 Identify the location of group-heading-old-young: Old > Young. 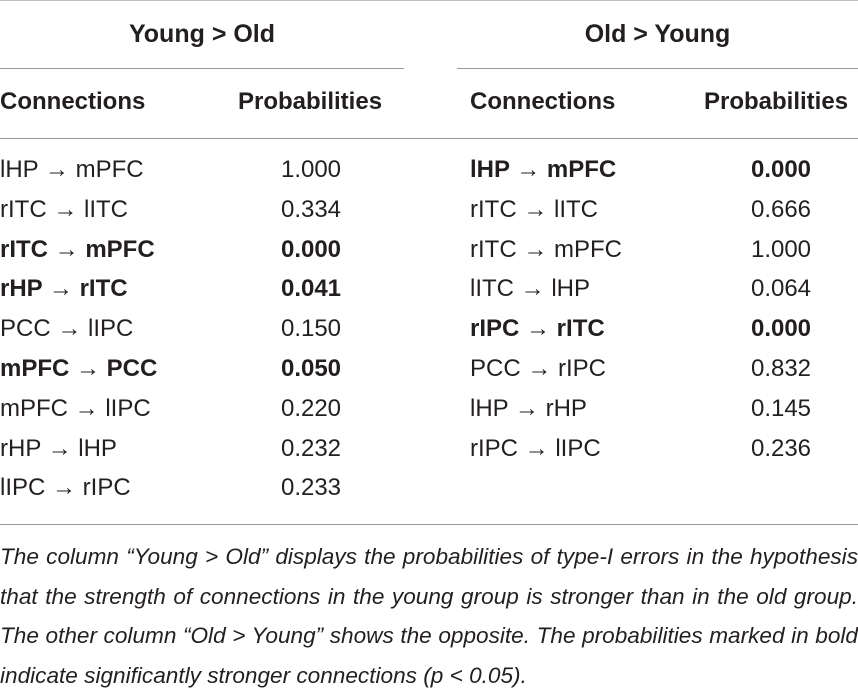
(657, 34).